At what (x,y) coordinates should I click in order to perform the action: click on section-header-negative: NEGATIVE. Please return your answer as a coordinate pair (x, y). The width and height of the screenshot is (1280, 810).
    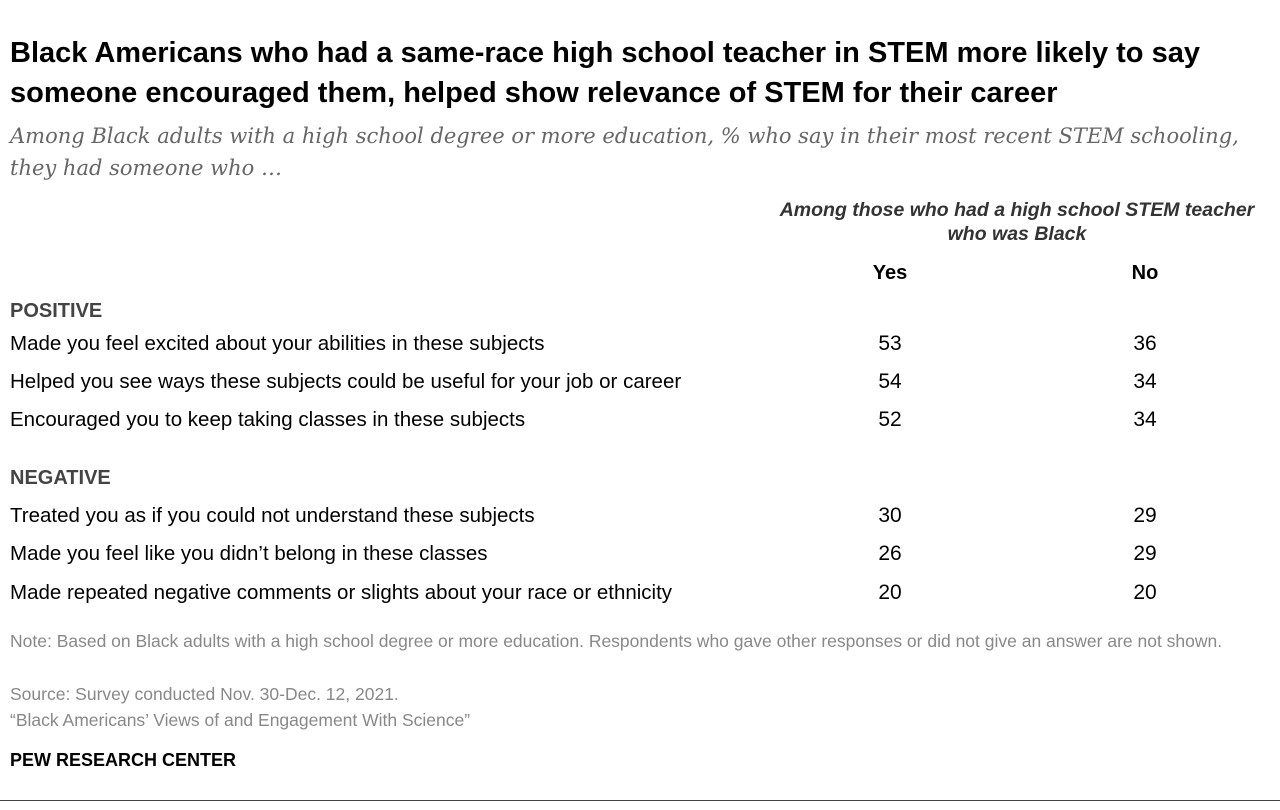
    Looking at the image, I should click on (60, 478).